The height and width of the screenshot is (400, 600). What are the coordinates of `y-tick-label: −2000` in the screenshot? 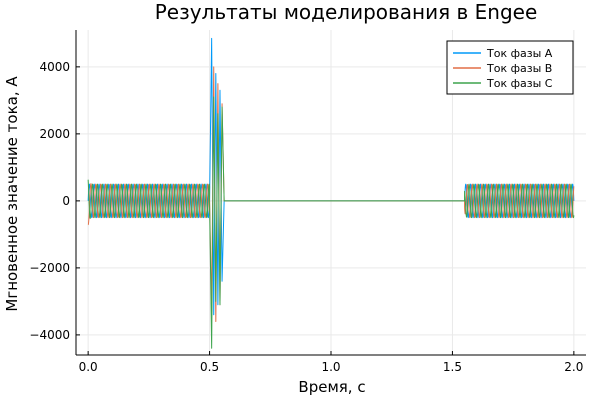 It's located at (49, 268).